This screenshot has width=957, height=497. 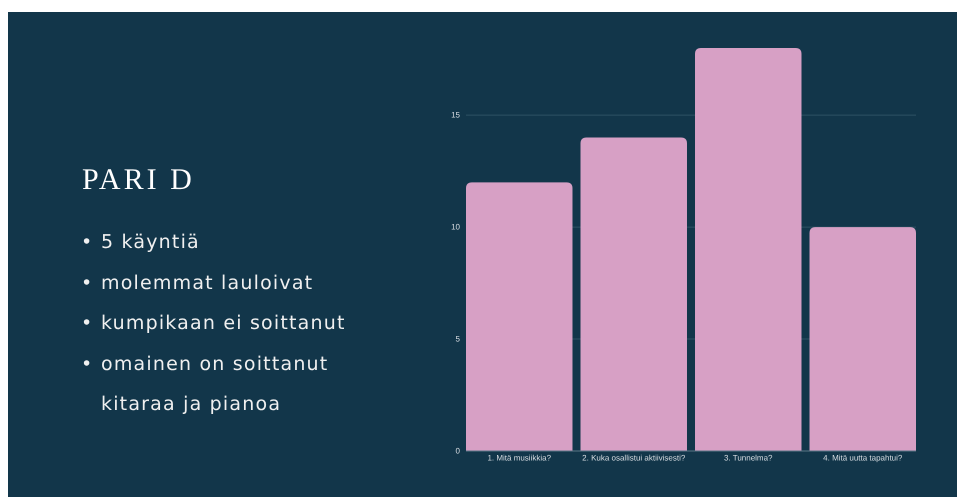 What do you see at coordinates (456, 227) in the screenshot?
I see `y-tick-label: 10` at bounding box center [456, 227].